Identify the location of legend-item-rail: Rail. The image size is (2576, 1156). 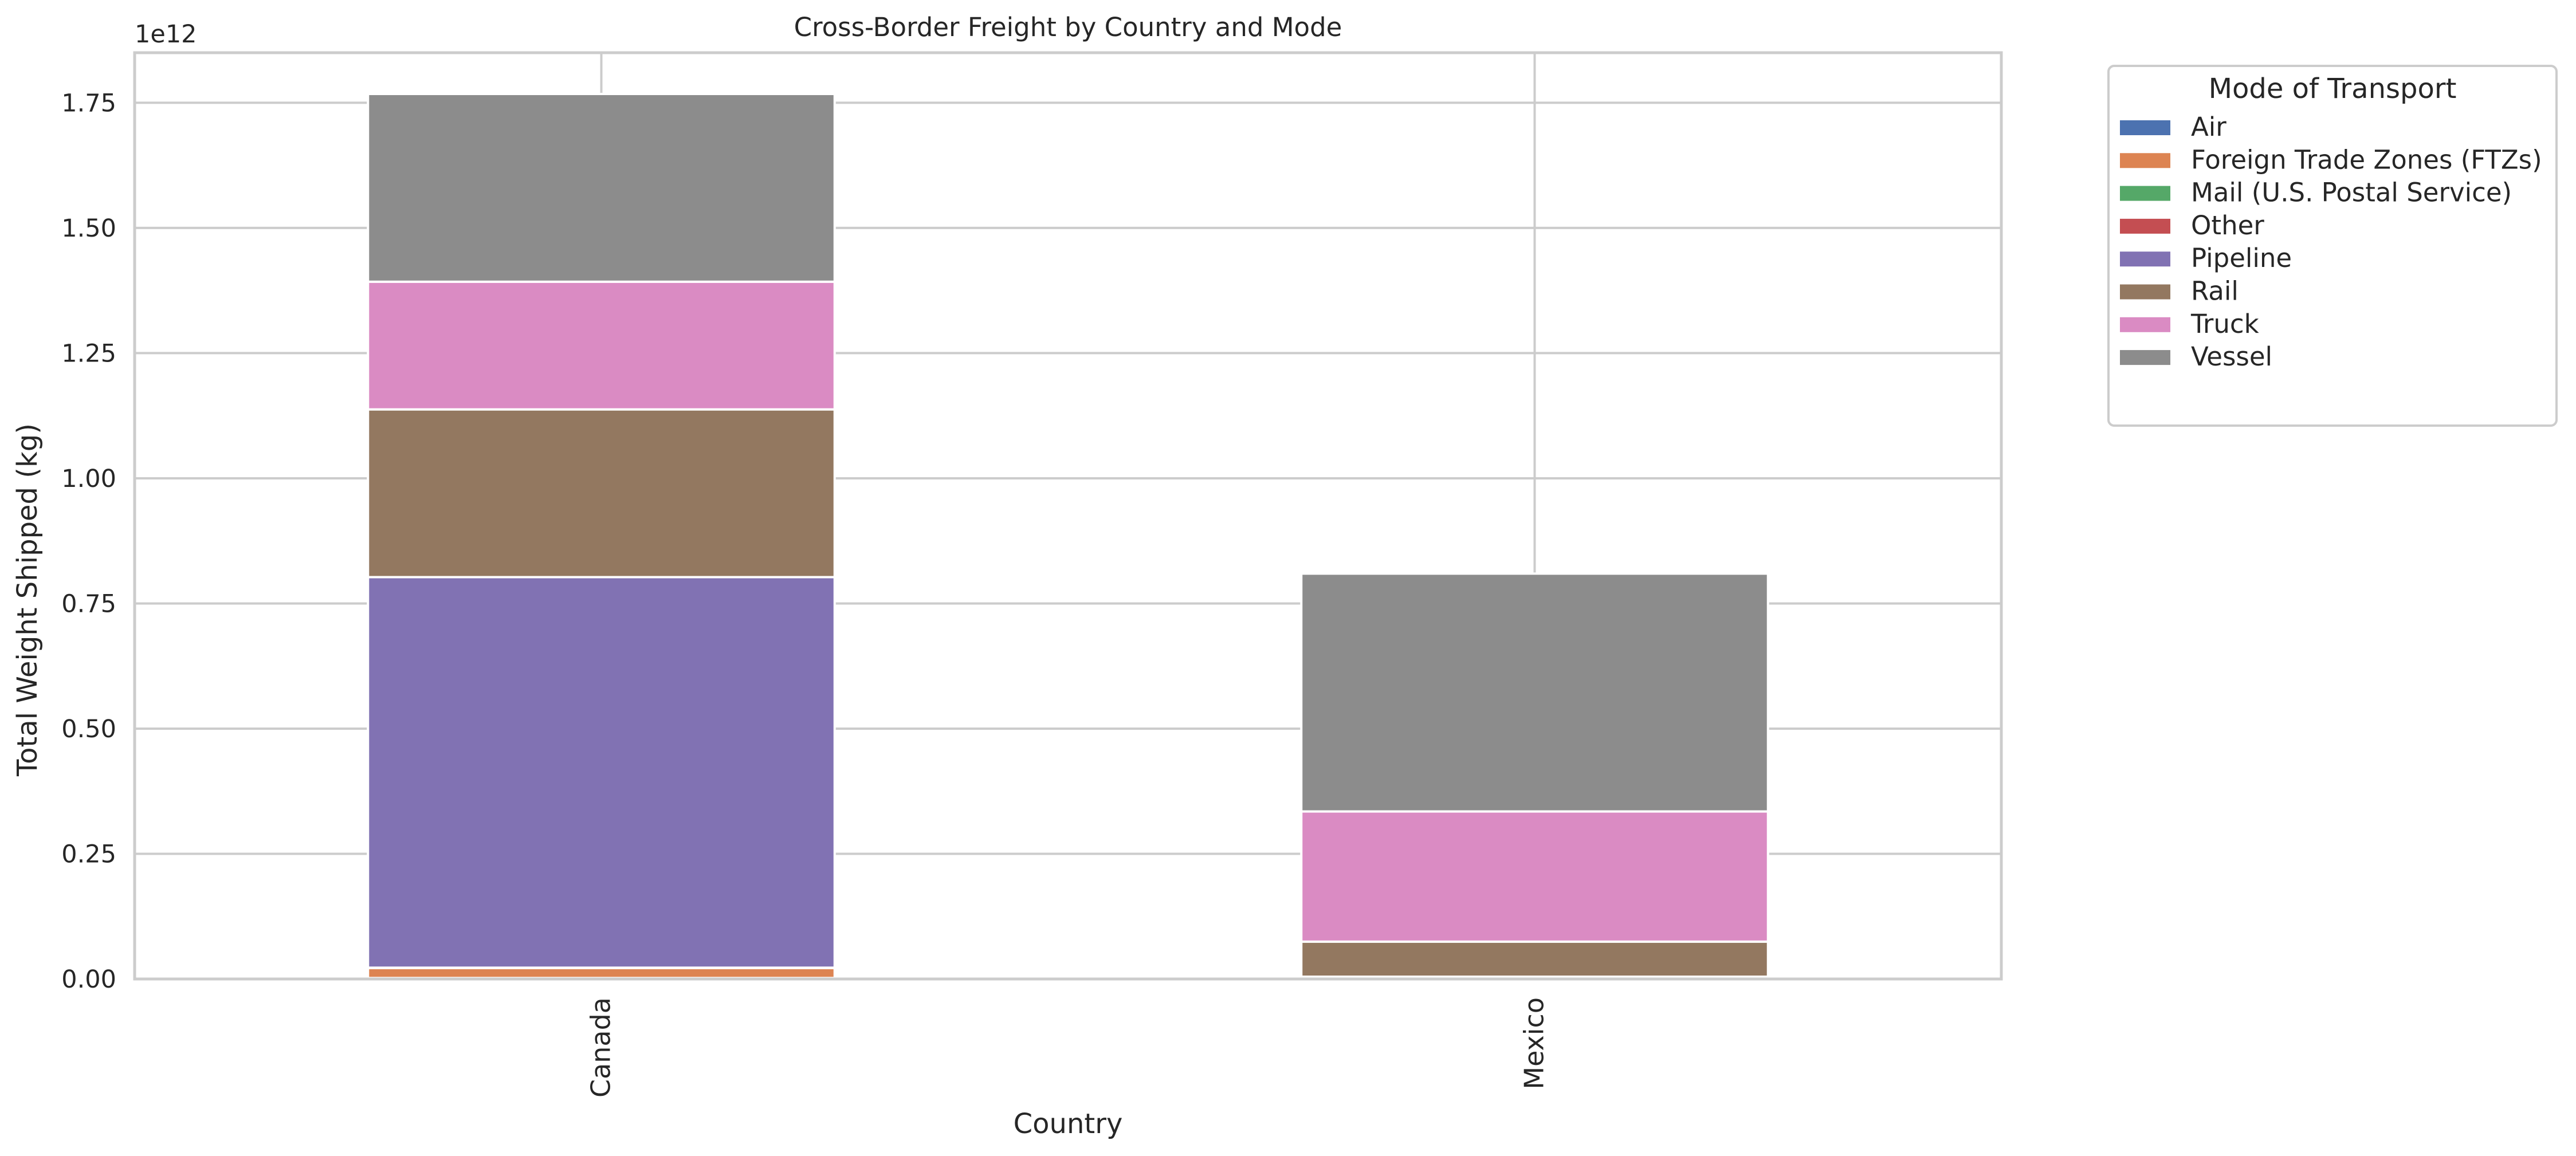
(2179, 291).